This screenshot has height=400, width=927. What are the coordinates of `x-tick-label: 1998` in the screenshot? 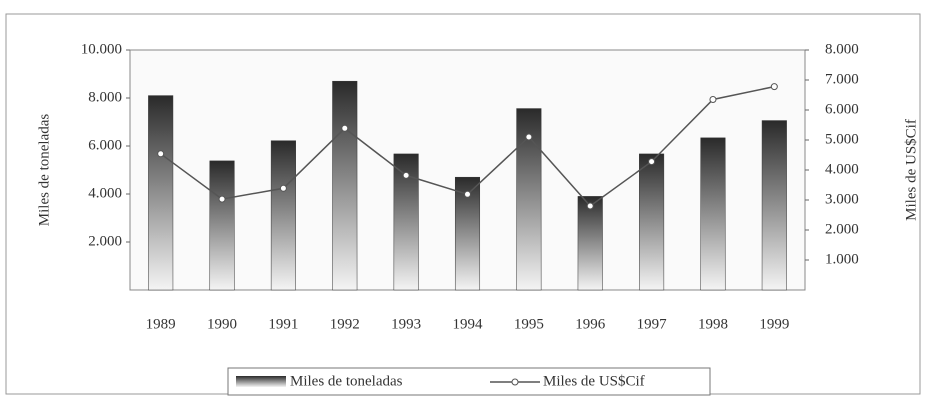 It's located at (713, 324).